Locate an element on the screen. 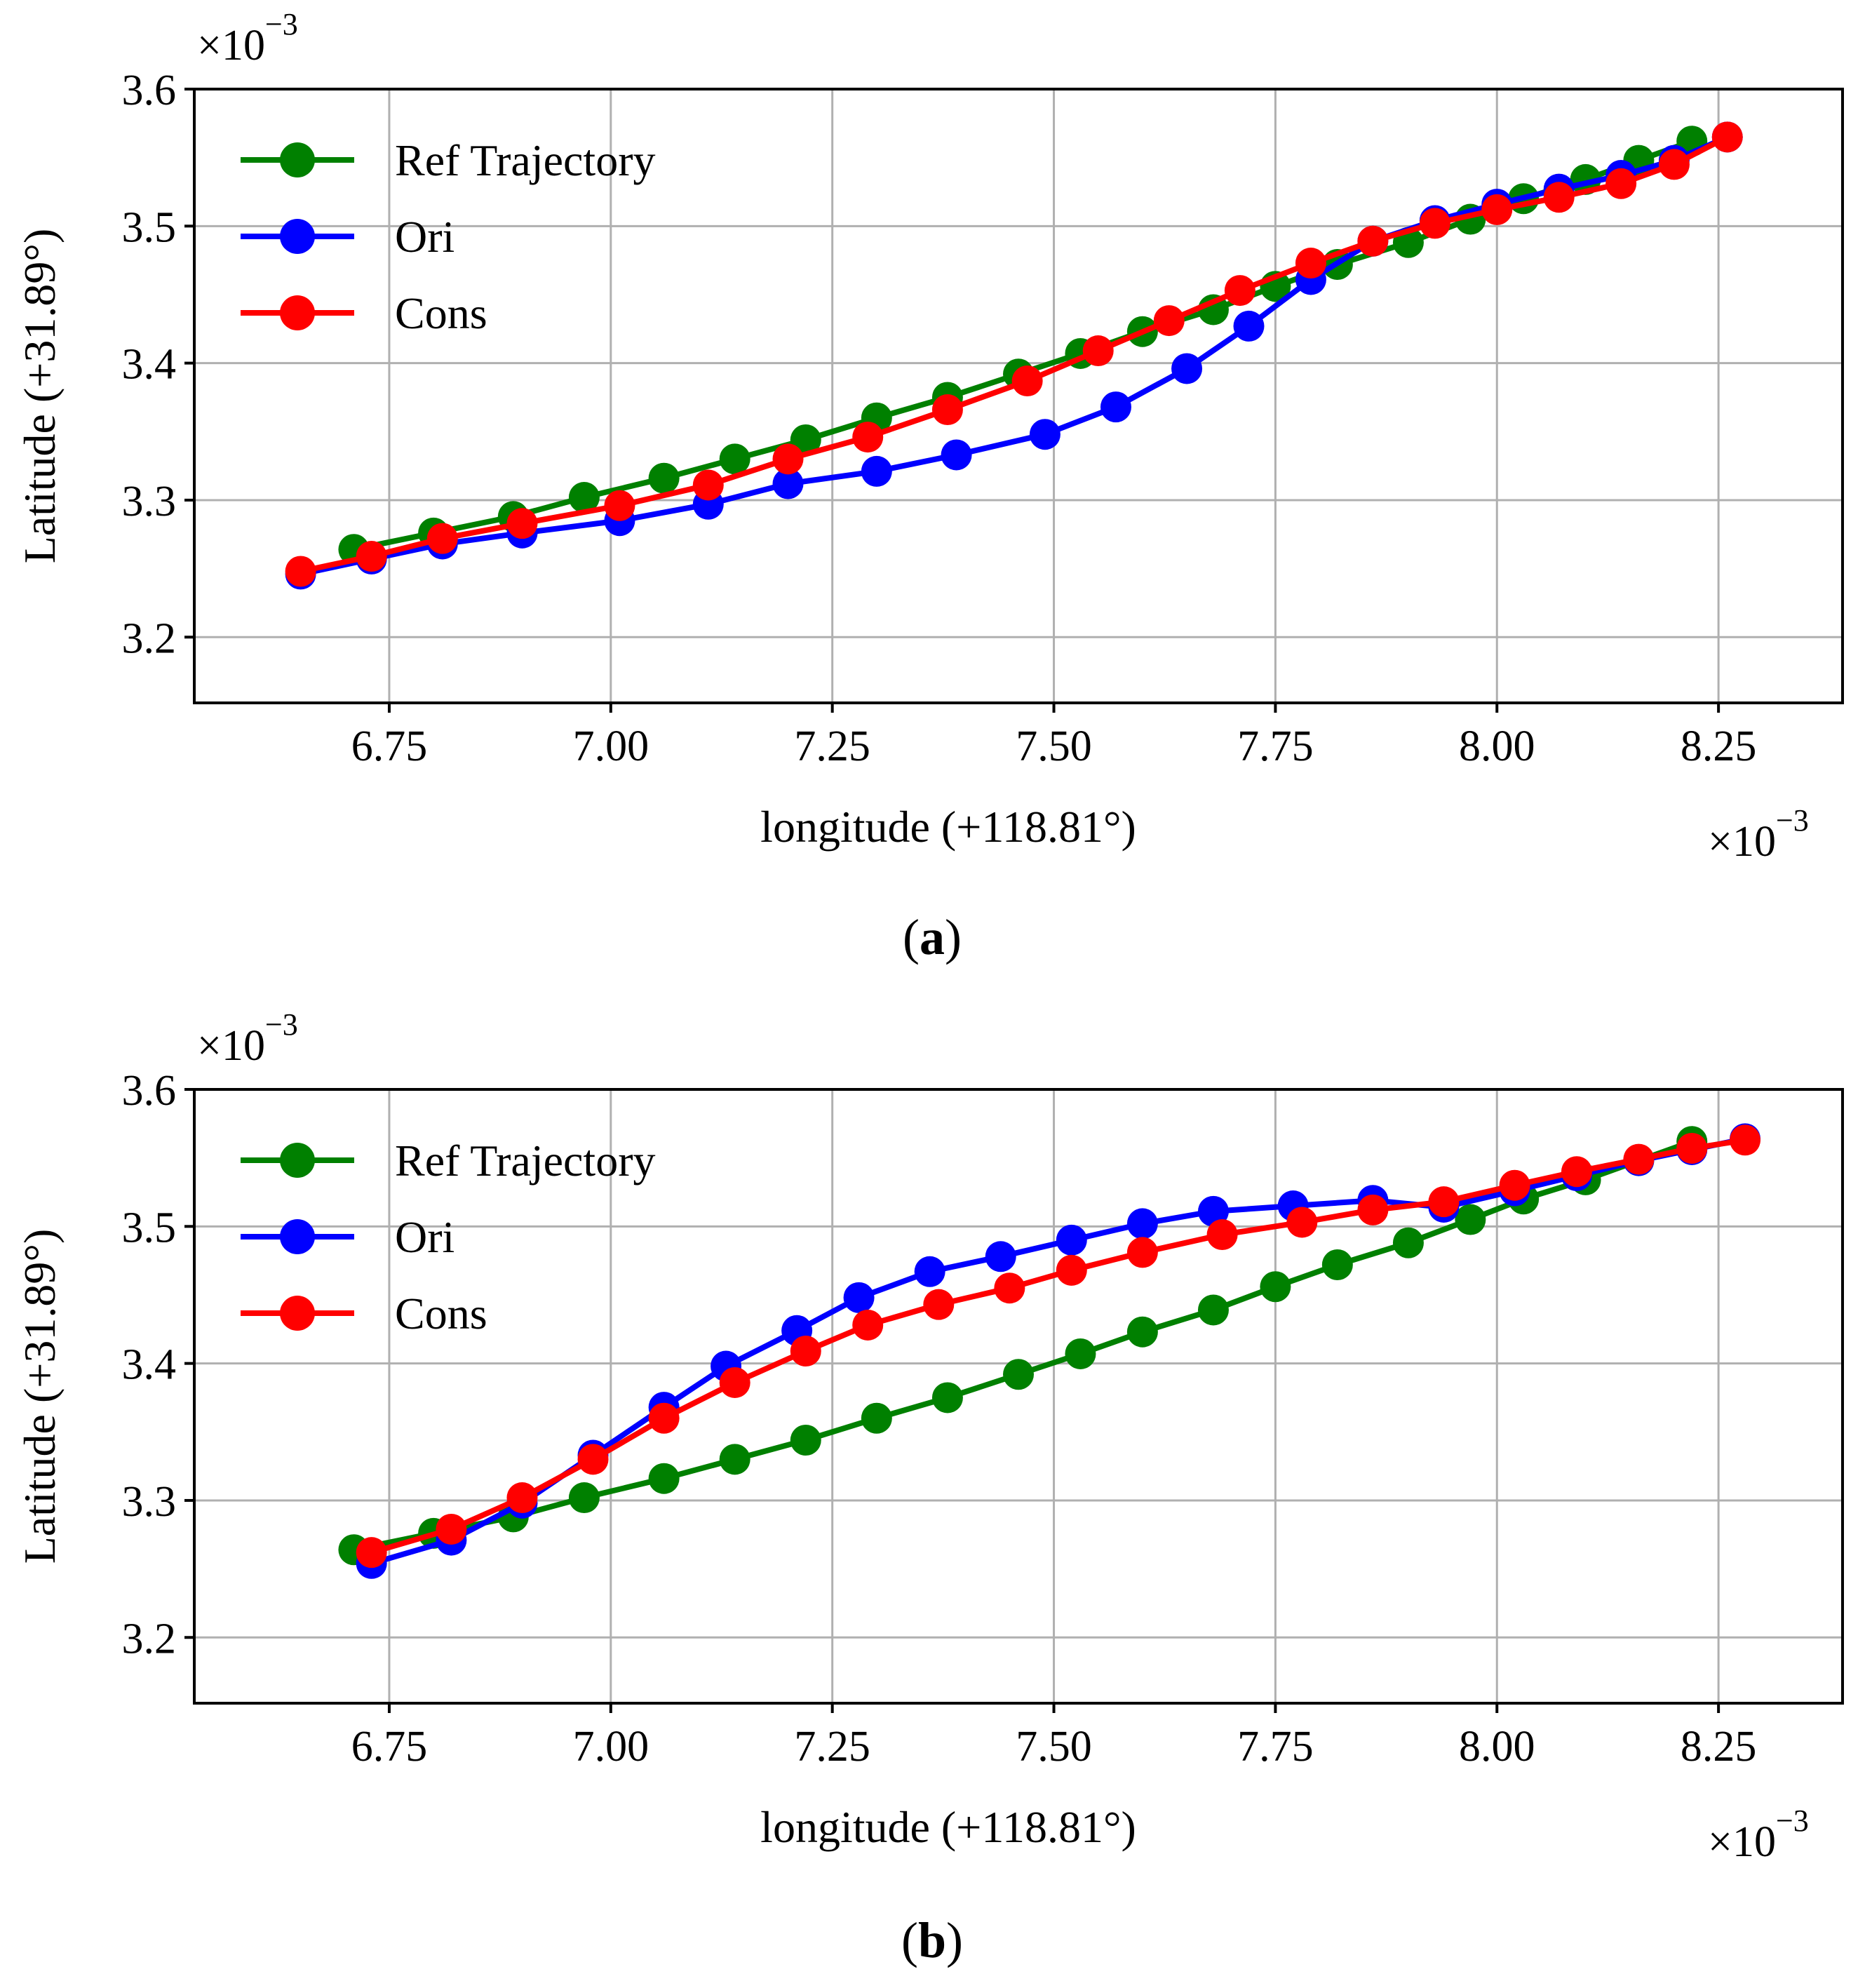  x-tick-label: 7.50 is located at coordinates (1054, 1747).